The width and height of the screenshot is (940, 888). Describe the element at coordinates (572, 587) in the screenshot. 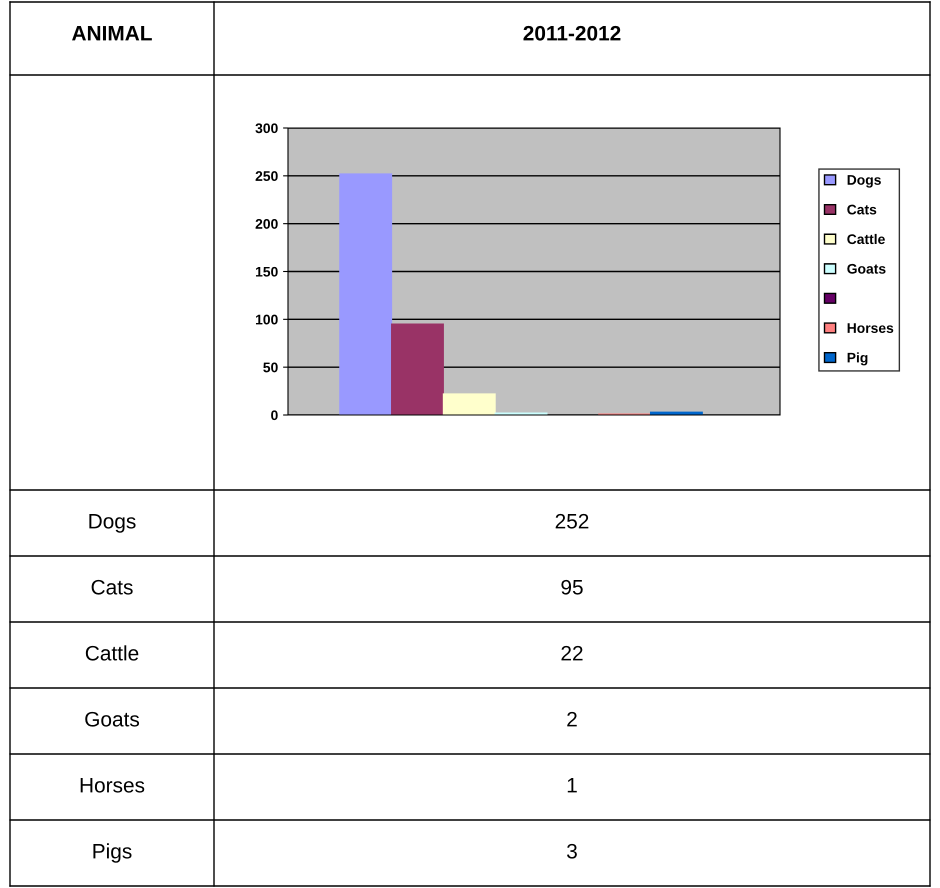

I see `text: 95` at that location.